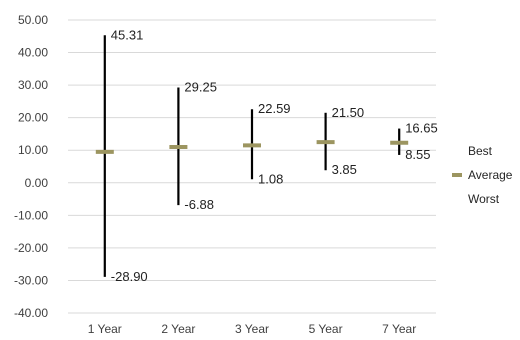 The image size is (520, 340). Describe the element at coordinates (33, 20) in the screenshot. I see `y-tick-label: 50.00` at that location.